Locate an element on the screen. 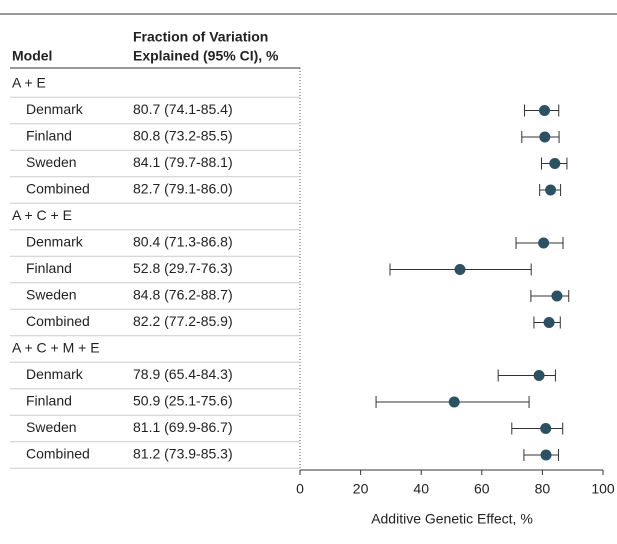  group-label: A + E is located at coordinates (29, 83).